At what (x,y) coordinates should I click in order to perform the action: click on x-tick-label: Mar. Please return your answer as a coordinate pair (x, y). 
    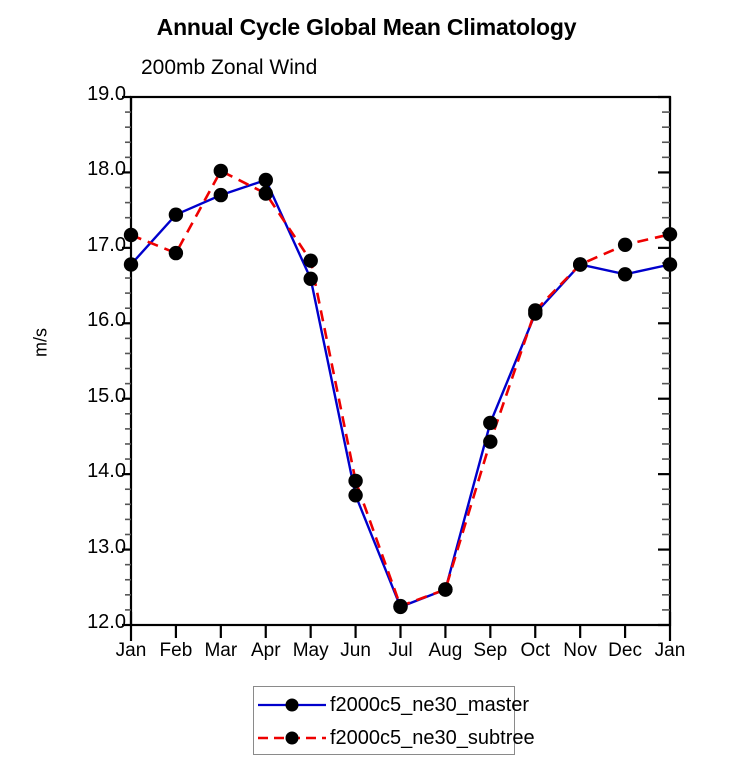
    Looking at the image, I should click on (221, 650).